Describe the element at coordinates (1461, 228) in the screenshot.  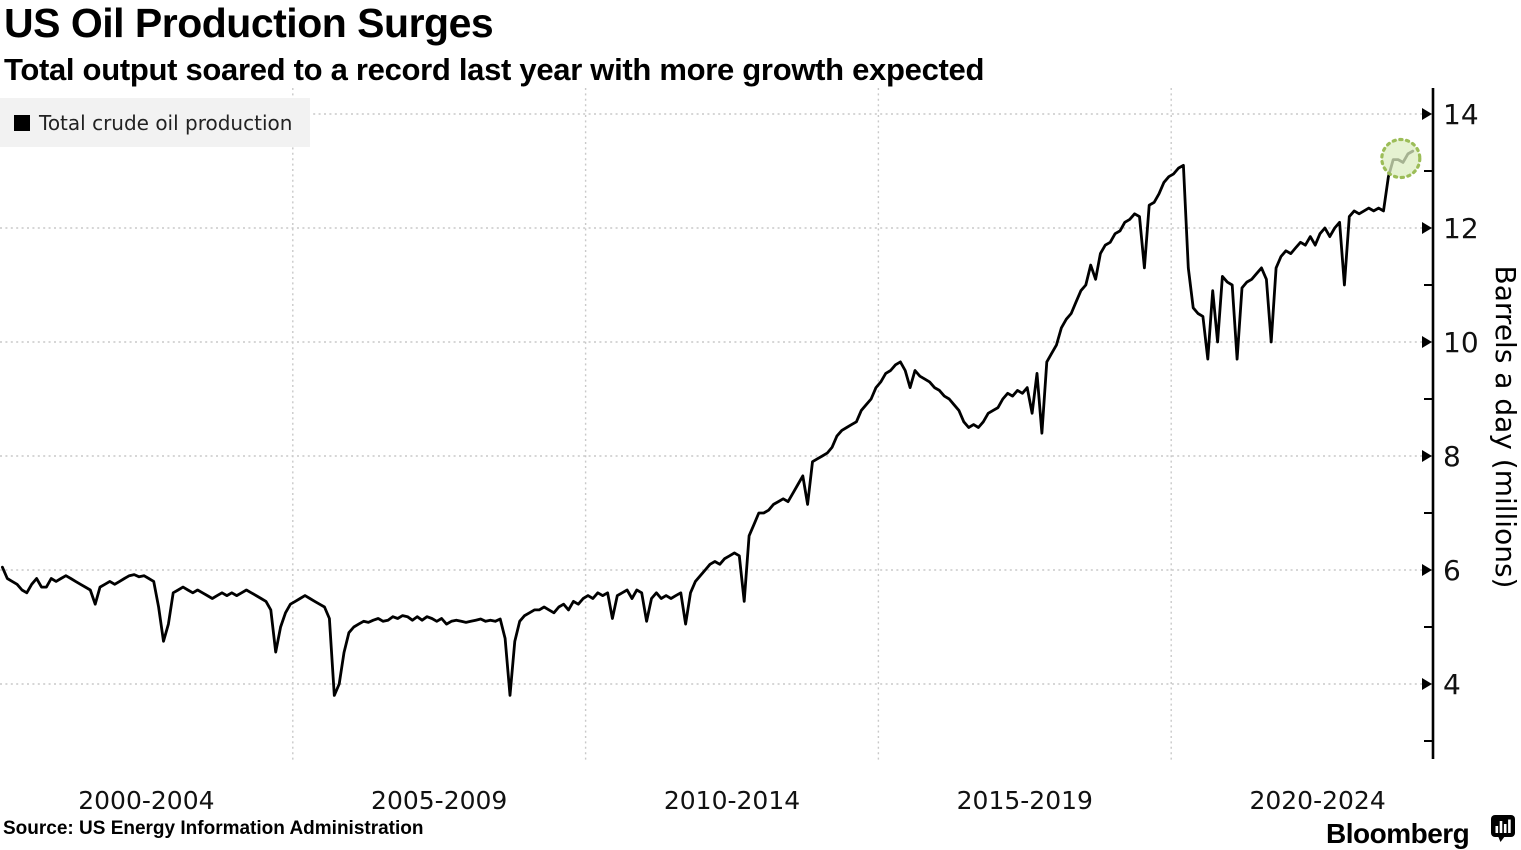
I see `y-tick-label: 12` at that location.